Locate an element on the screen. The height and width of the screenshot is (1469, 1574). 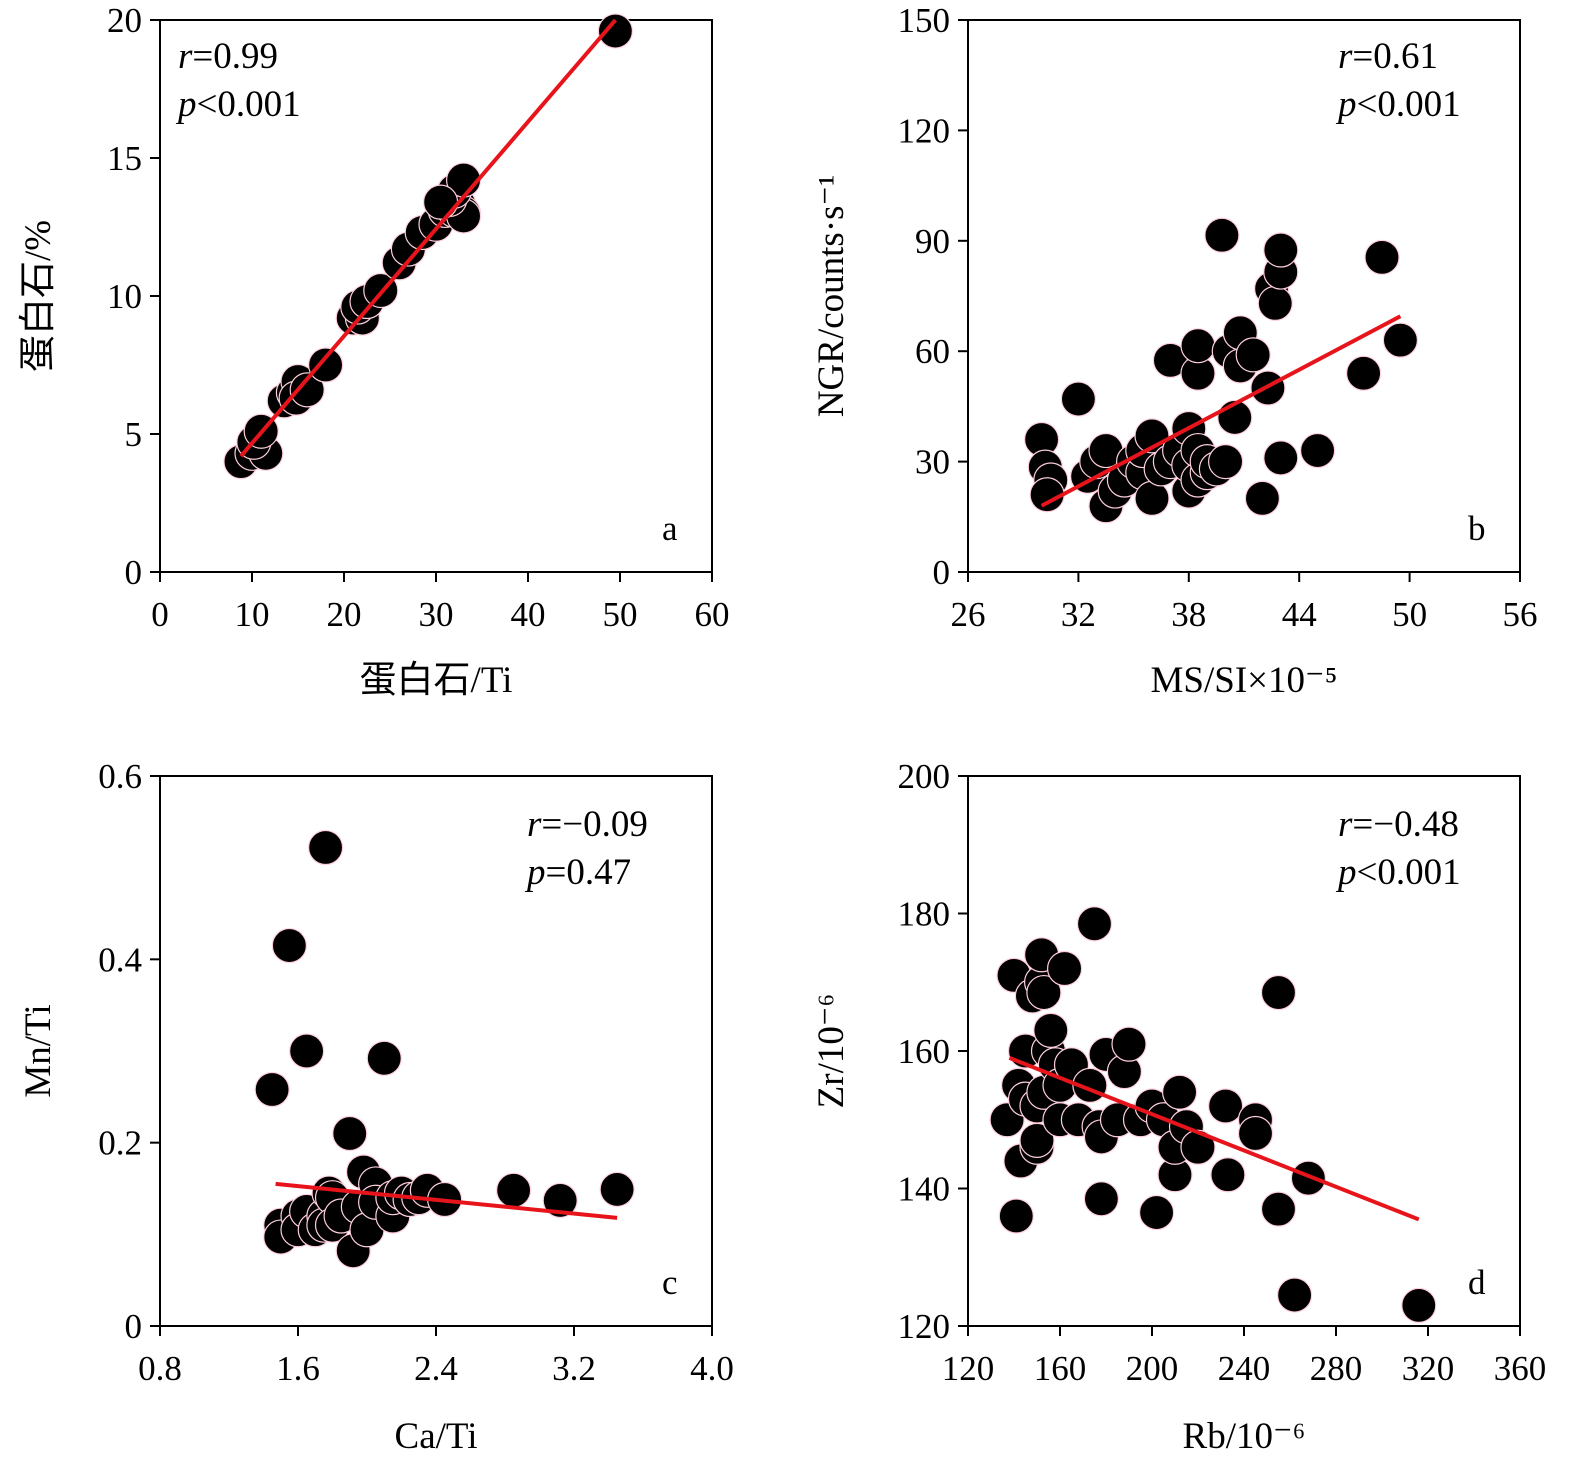
r-statistic: r=−0.48 is located at coordinates (1398, 824).